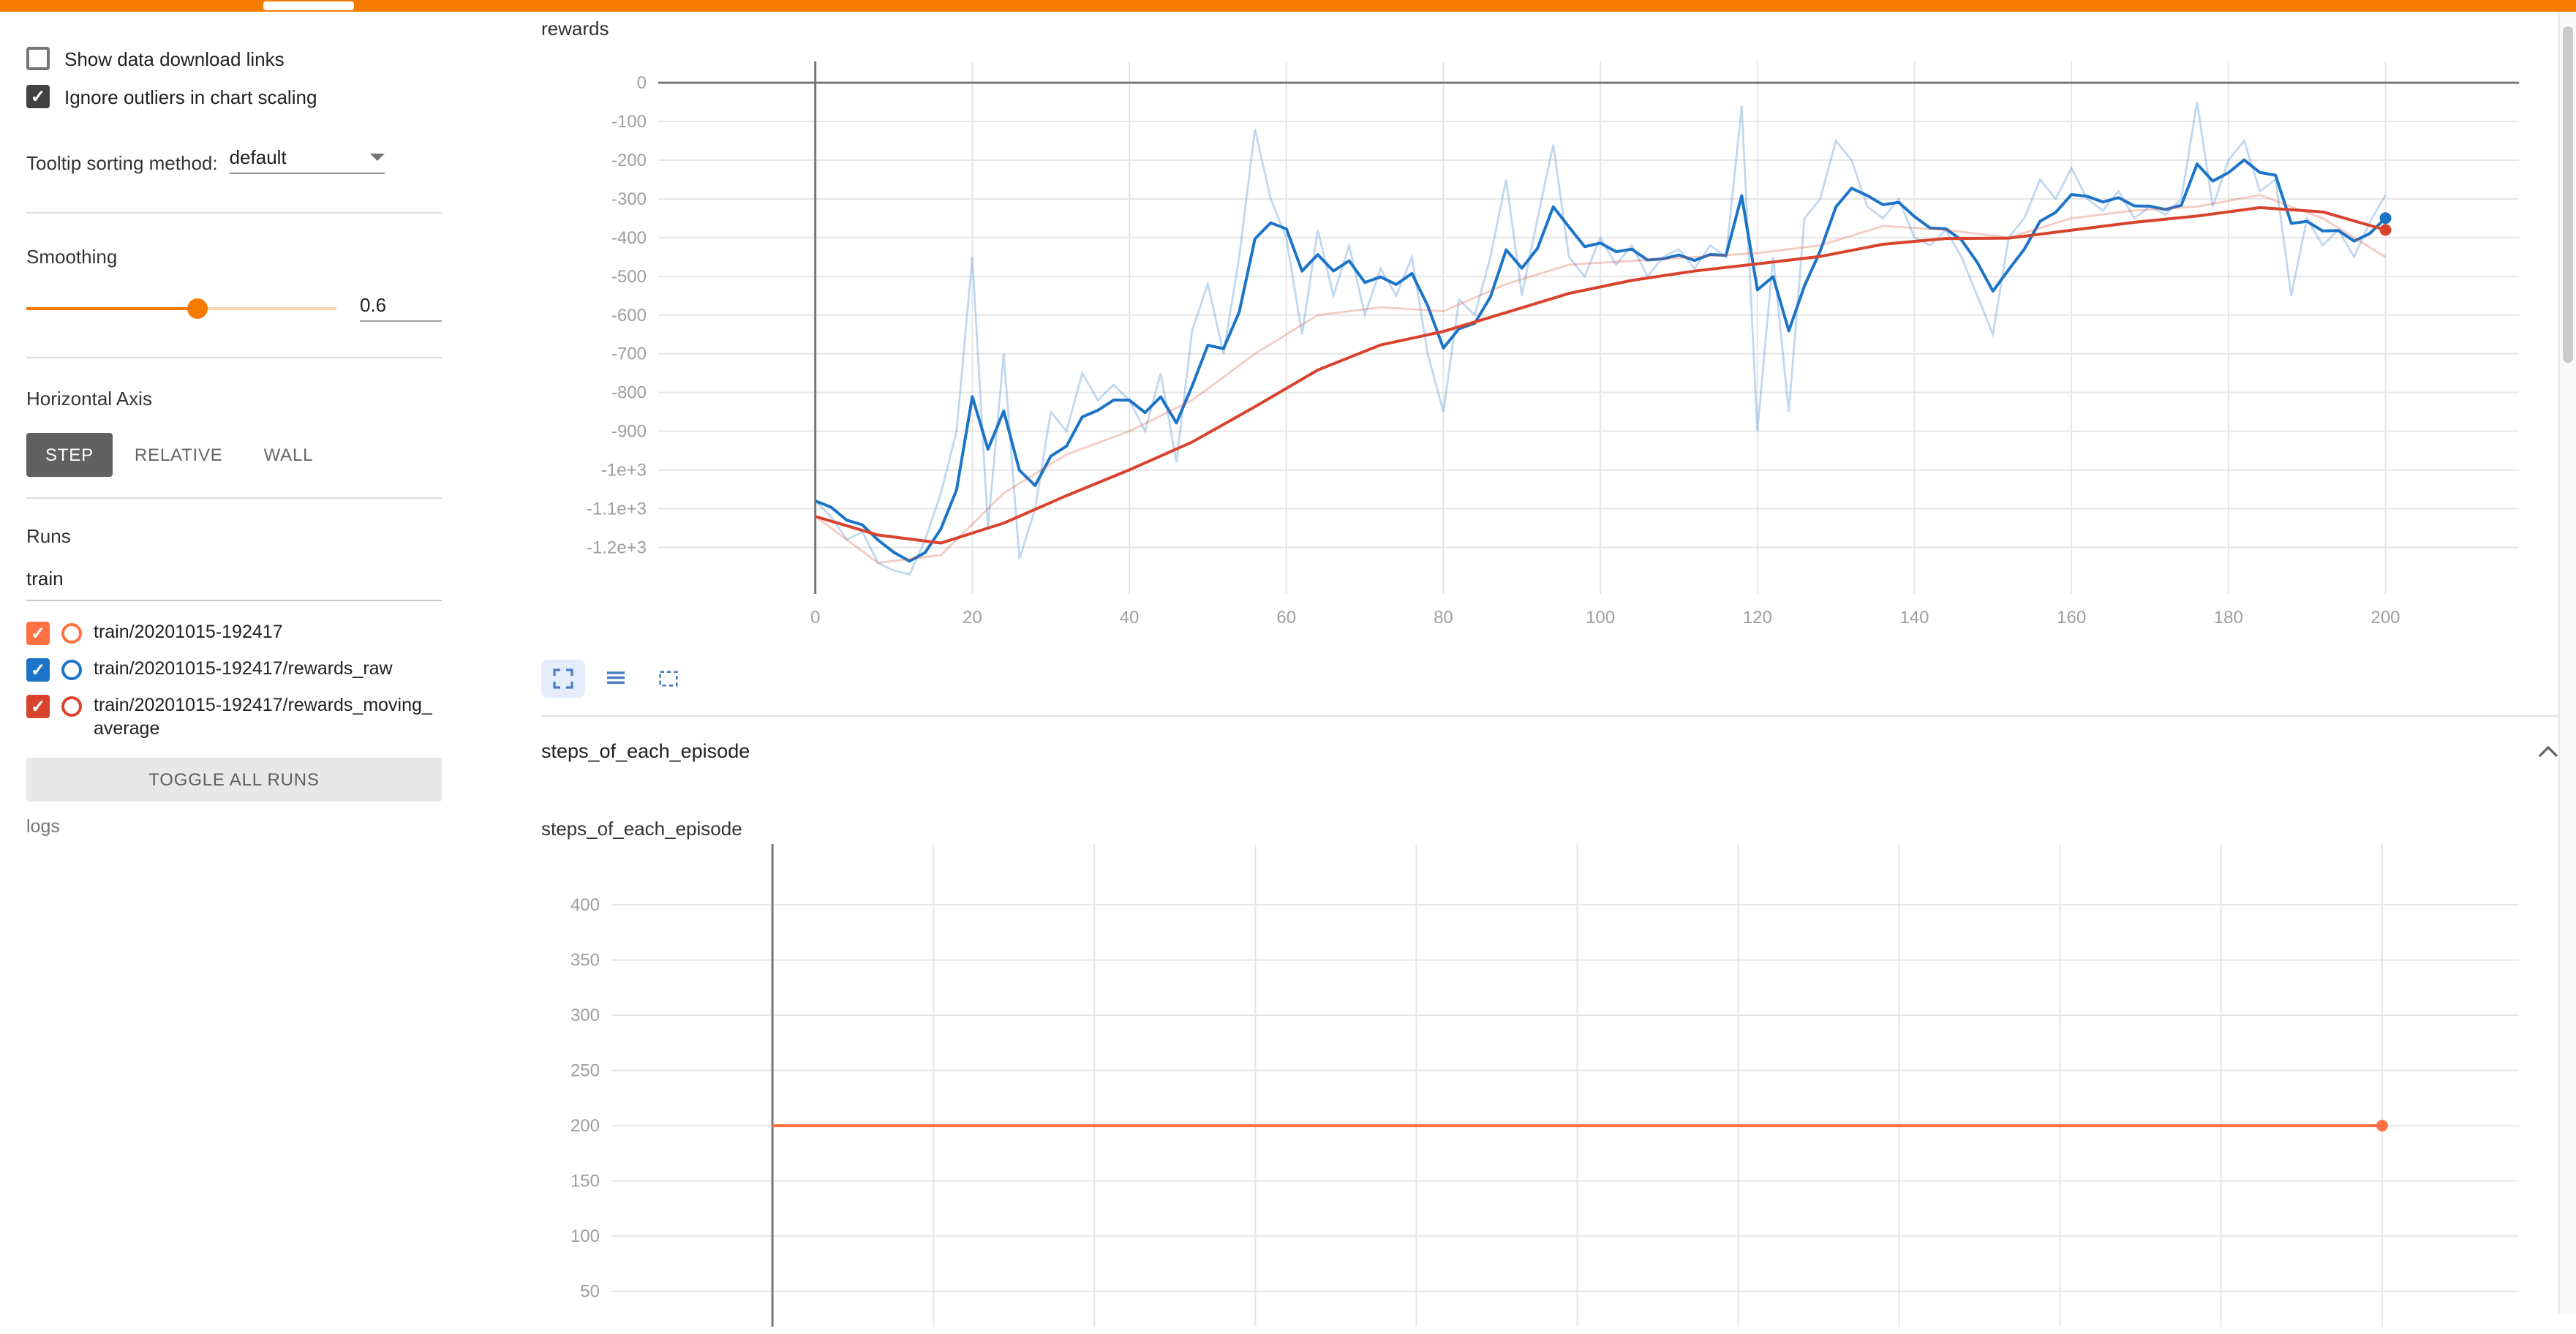  What do you see at coordinates (2568, 194) in the screenshot?
I see `scrollbar-thumb` at bounding box center [2568, 194].